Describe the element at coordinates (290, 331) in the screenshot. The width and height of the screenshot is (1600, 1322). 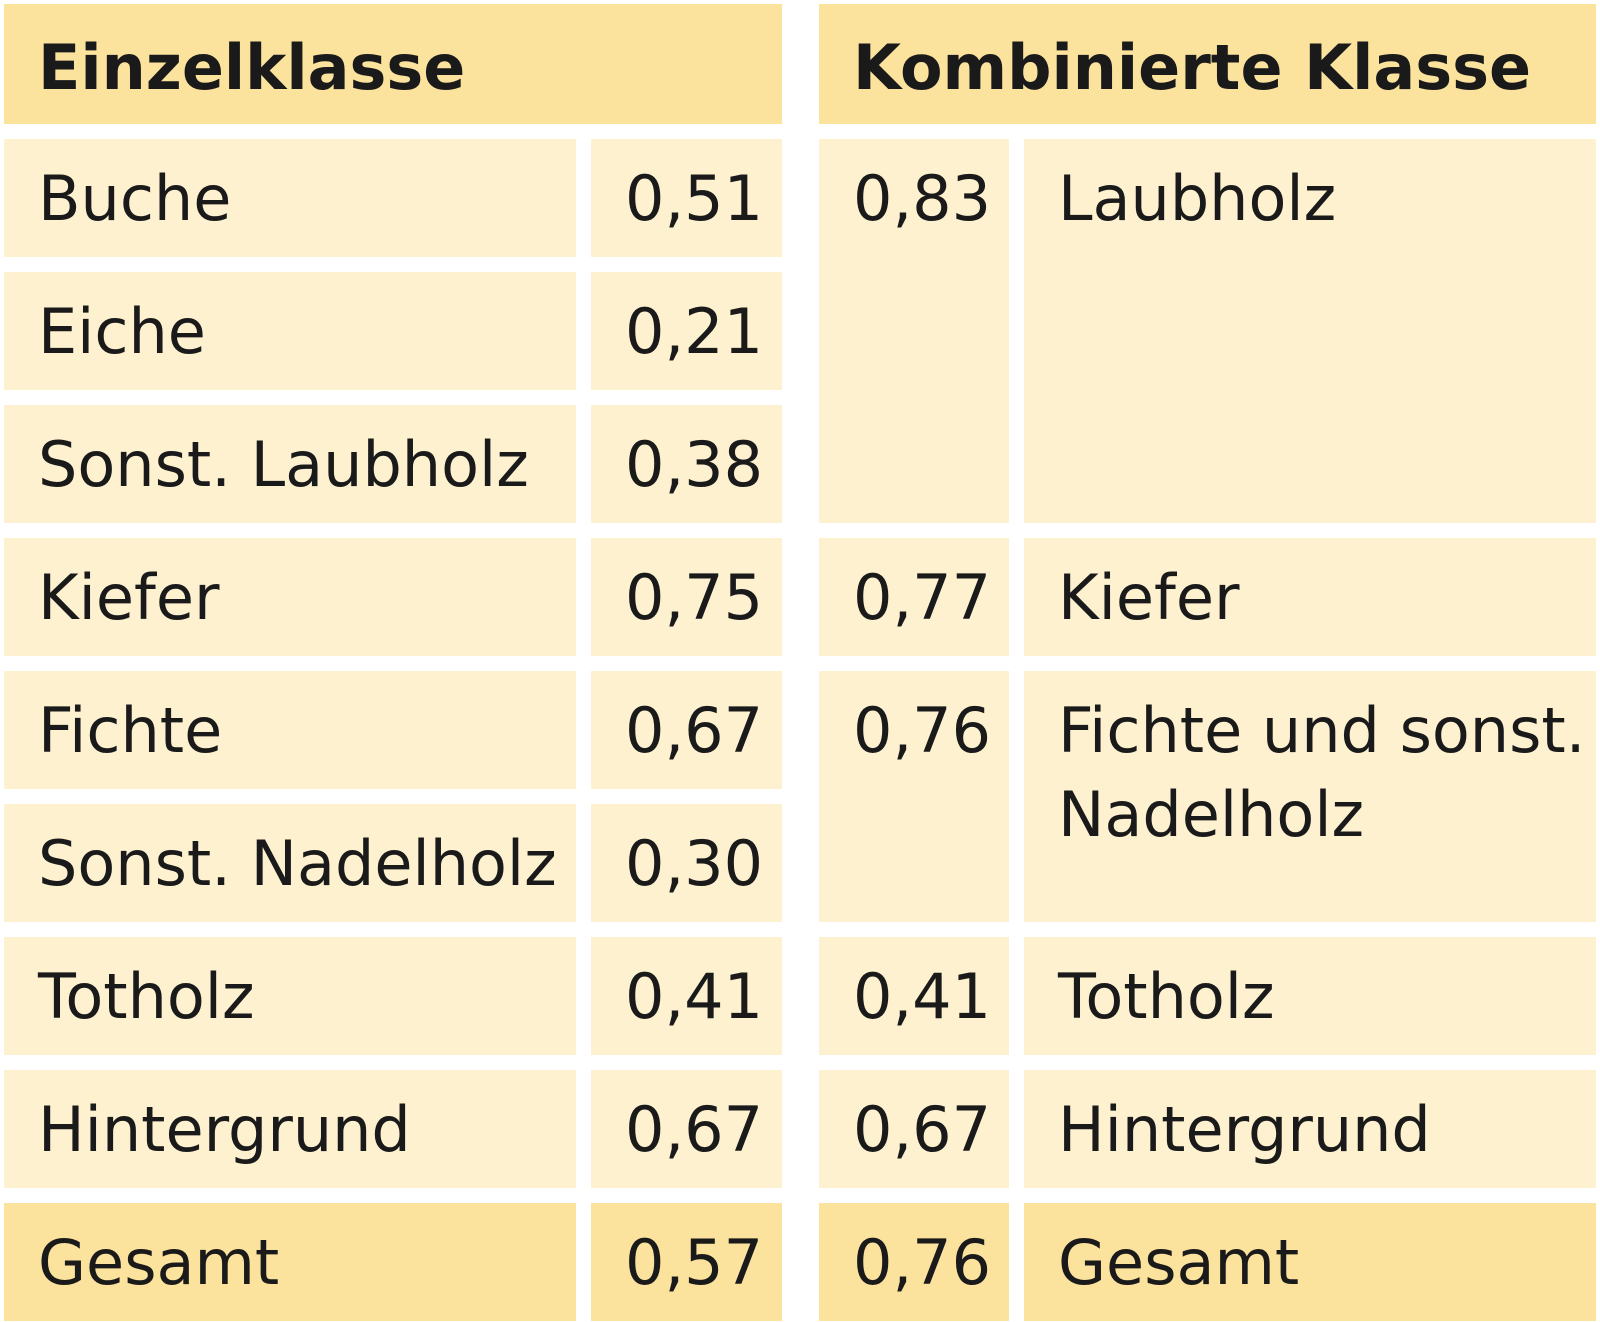
I see `single-label-cell: Eiche` at that location.